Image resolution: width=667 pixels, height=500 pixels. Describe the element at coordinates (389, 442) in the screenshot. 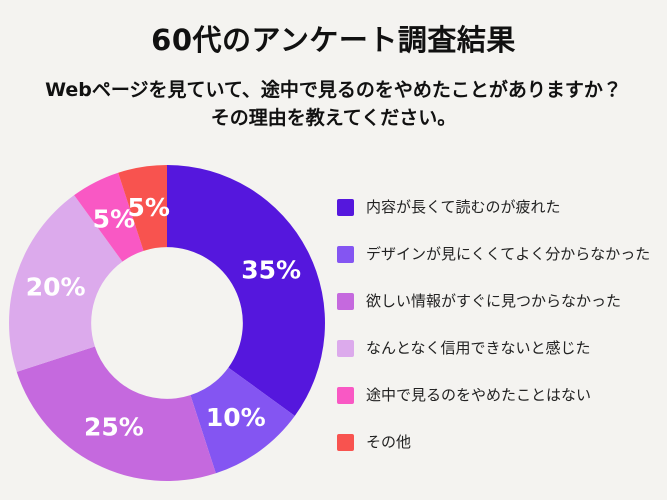

I see `legend-label-6: その他` at that location.